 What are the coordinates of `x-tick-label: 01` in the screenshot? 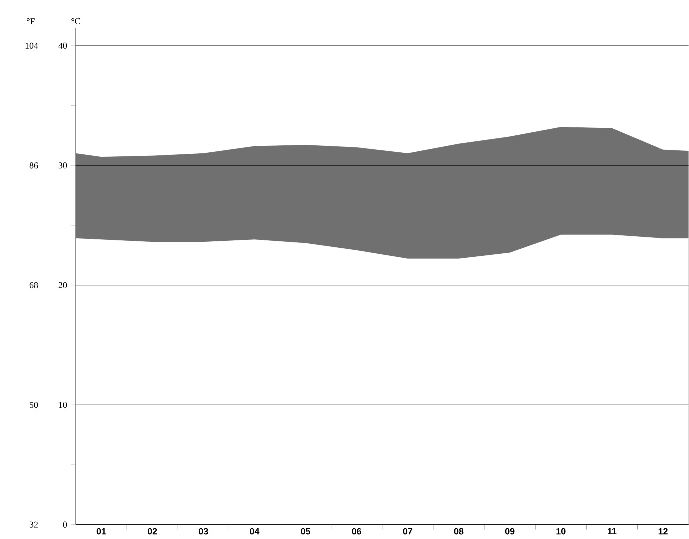 It's located at (101, 531).